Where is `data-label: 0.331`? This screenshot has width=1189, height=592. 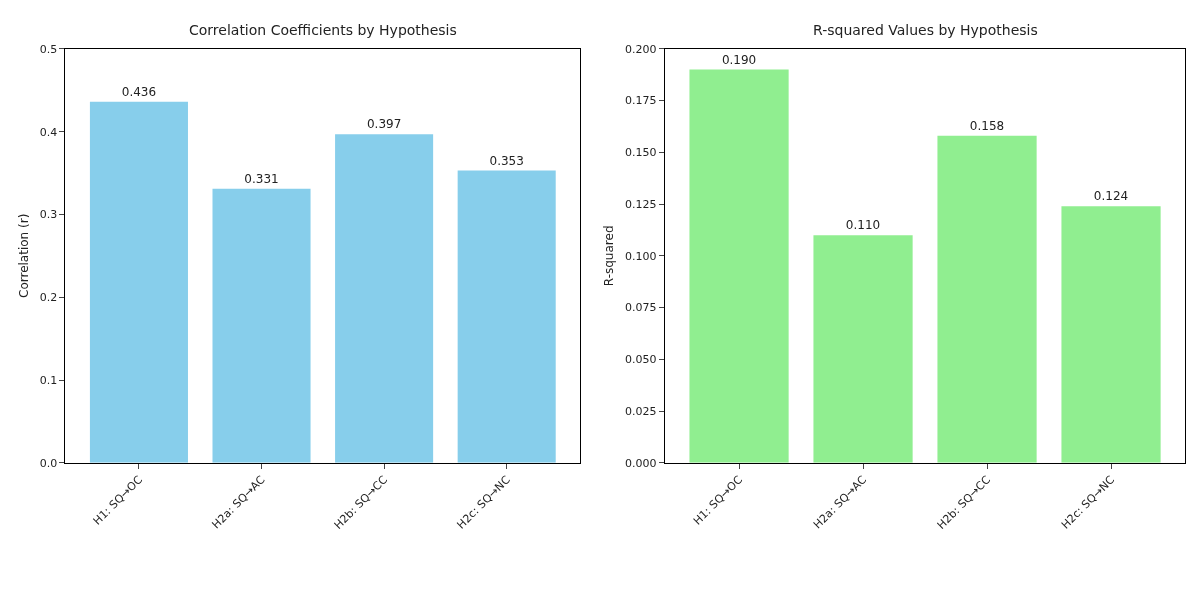 data-label: 0.331 is located at coordinates (261, 178).